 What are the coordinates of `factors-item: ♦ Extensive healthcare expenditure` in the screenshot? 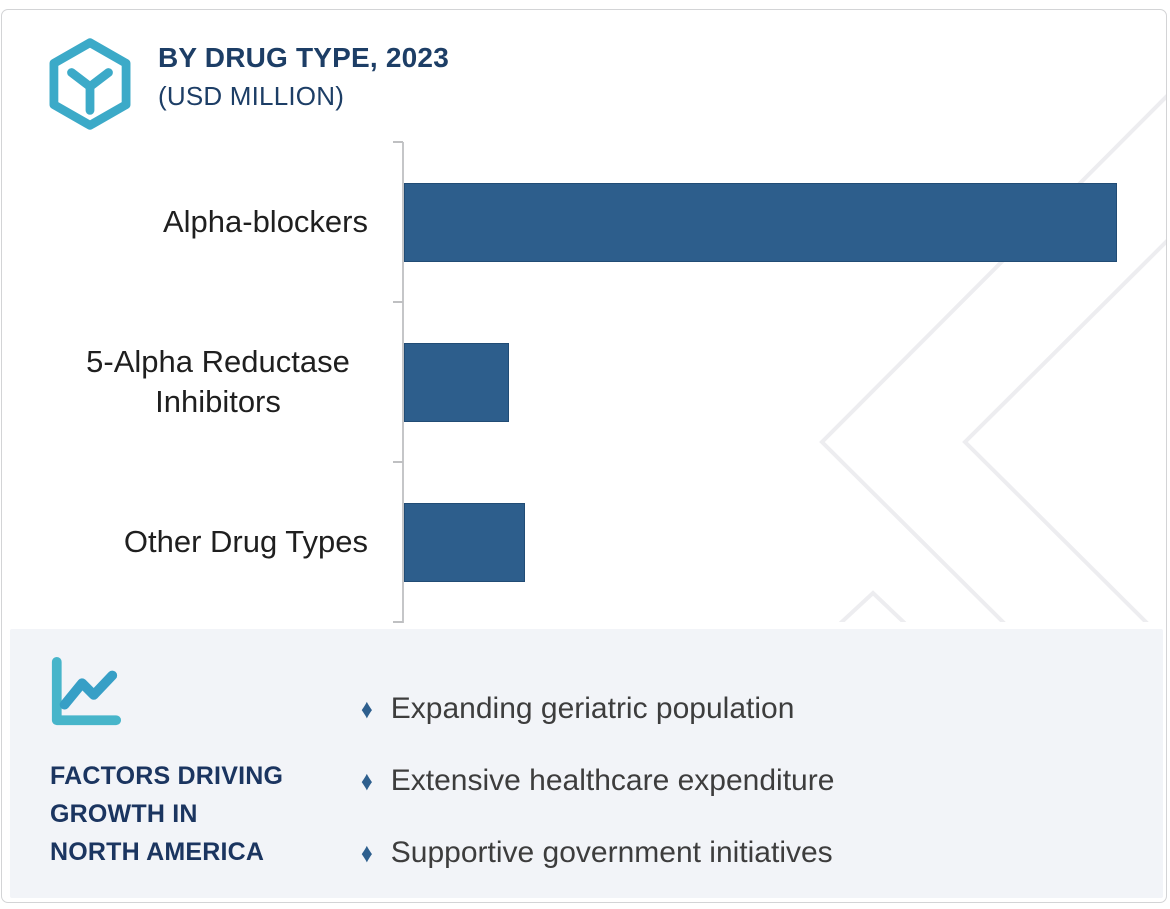 It's located at (740, 781).